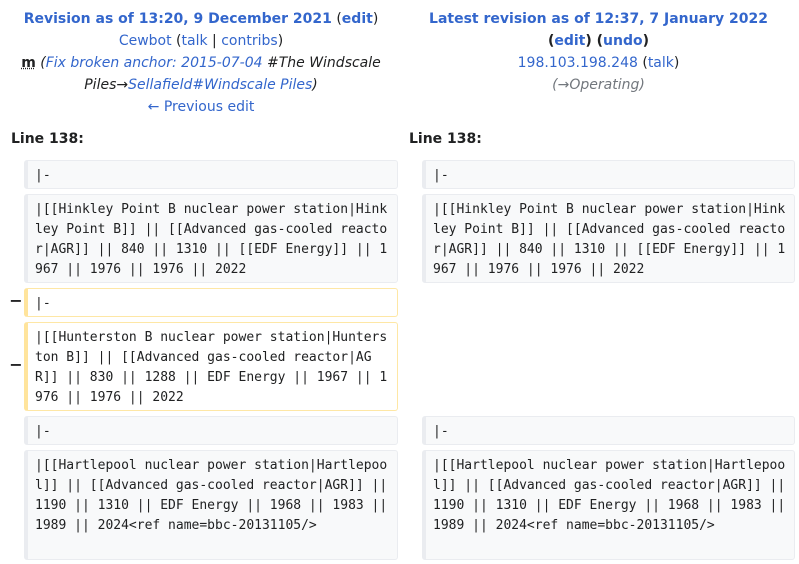  What do you see at coordinates (201, 107) in the screenshot?
I see `previous-edit-link: ← Previous edit` at bounding box center [201, 107].